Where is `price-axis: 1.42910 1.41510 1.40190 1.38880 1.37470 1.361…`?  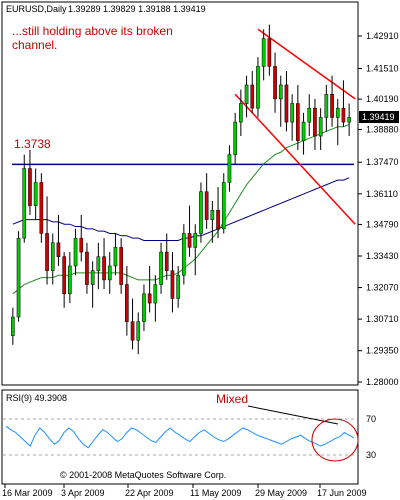
price-axis: 1.42910 1.41510 1.40190 1.38880 1.37470 1.361… is located at coordinates (378, 245).